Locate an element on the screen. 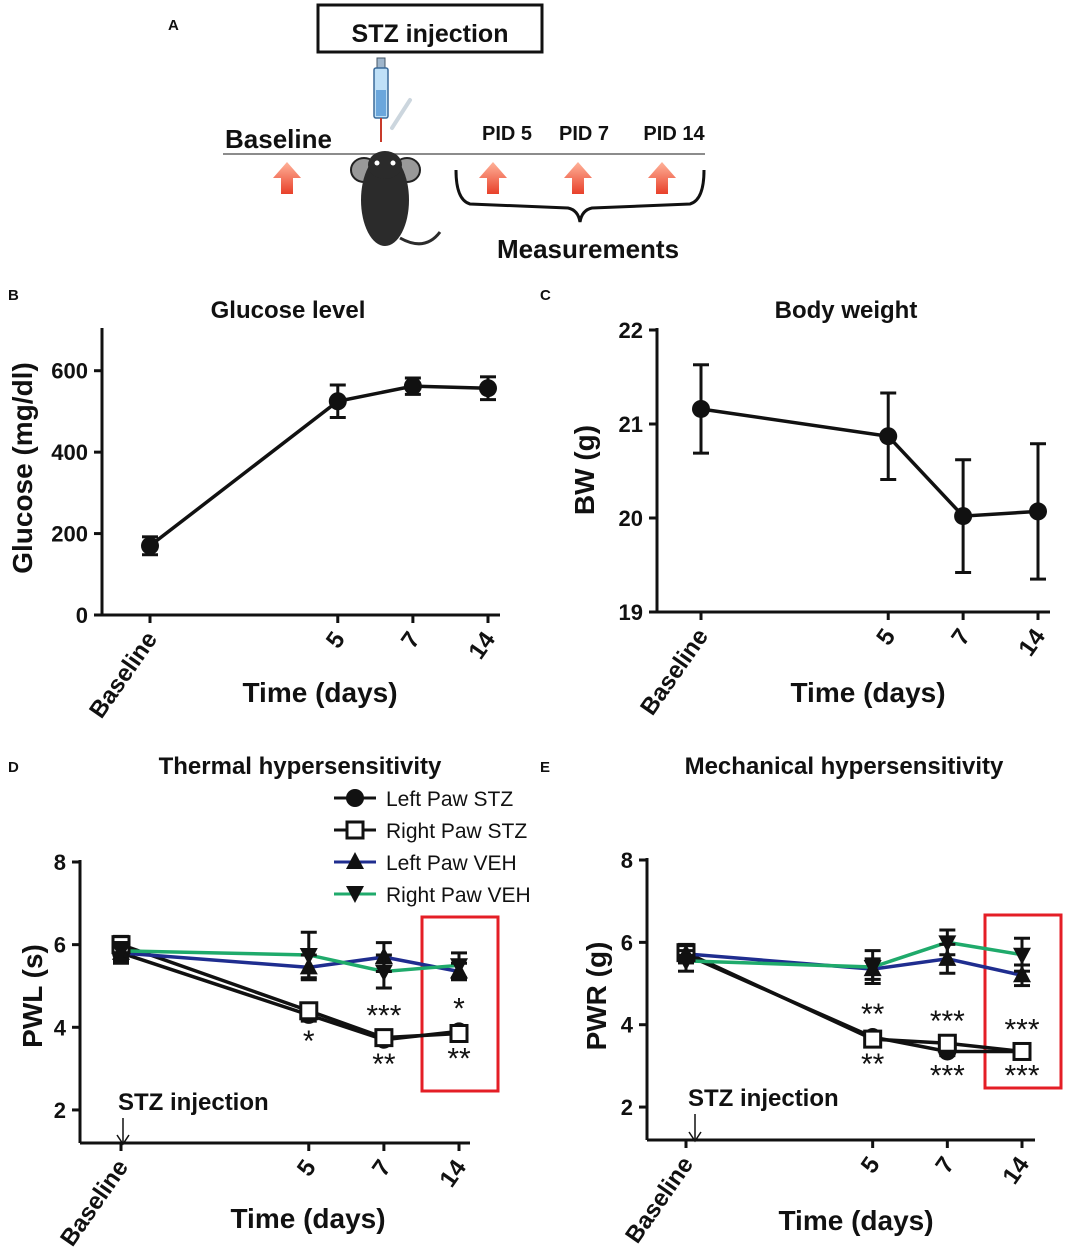 The image size is (1084, 1257). significance-above: ** is located at coordinates (873, 1014).